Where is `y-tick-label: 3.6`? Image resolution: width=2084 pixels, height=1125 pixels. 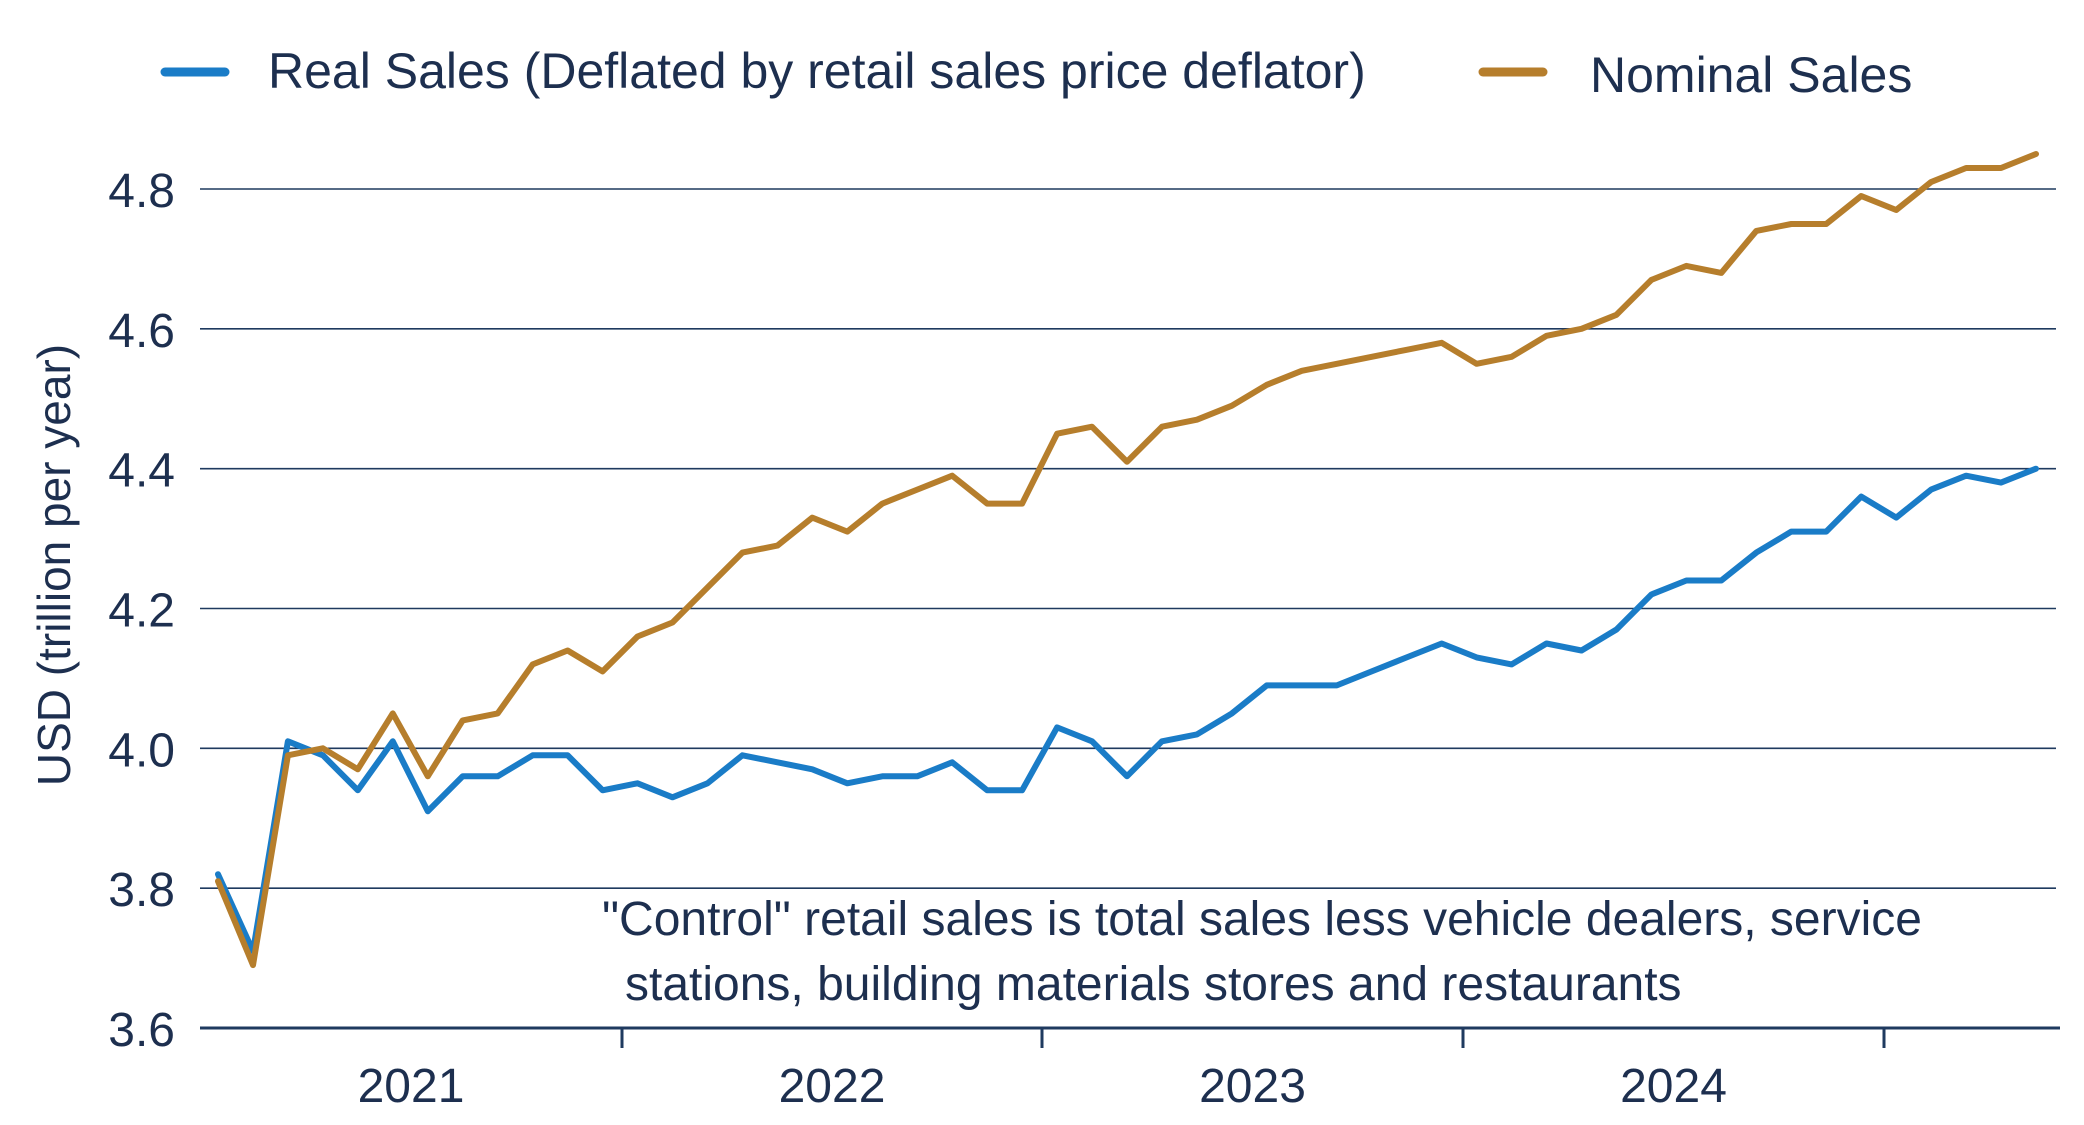
y-tick-label: 3.6 is located at coordinates (141, 1030).